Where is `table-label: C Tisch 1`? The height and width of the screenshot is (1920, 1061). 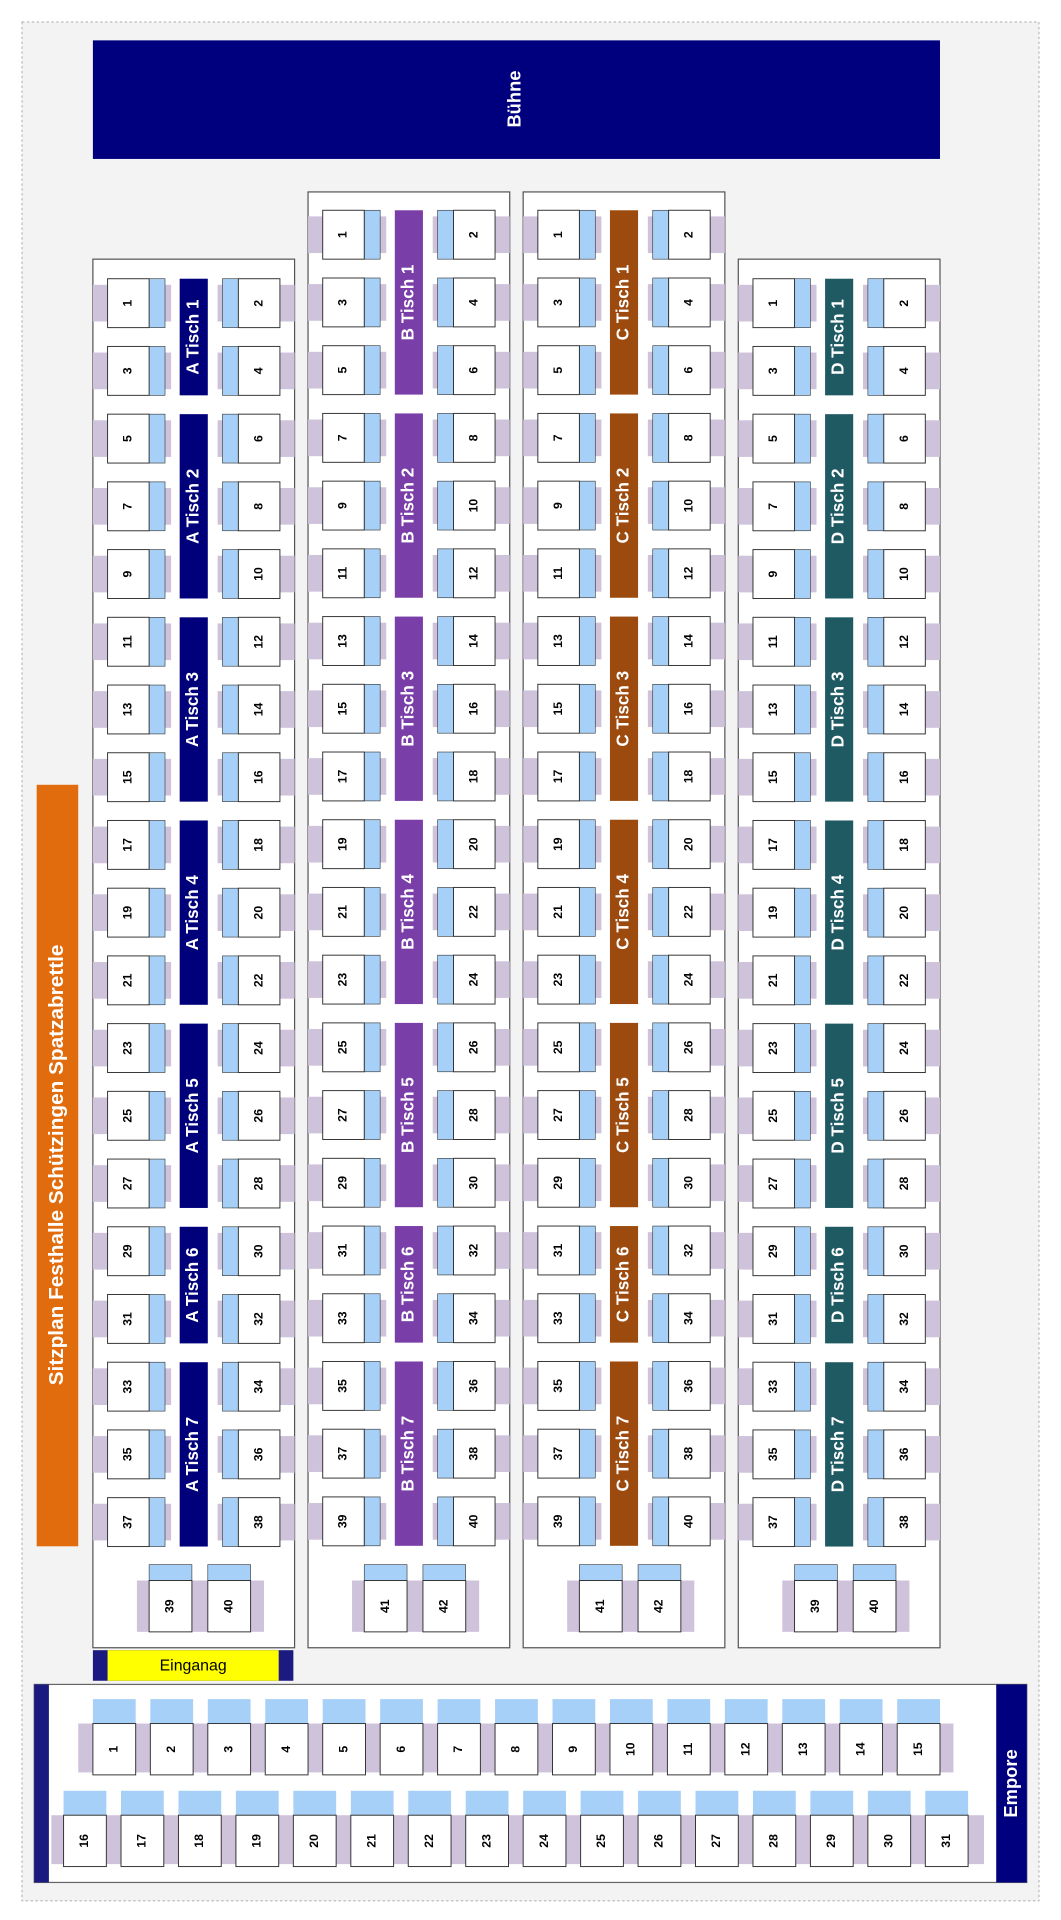
table-label: C Tisch 1 is located at coordinates (623, 302).